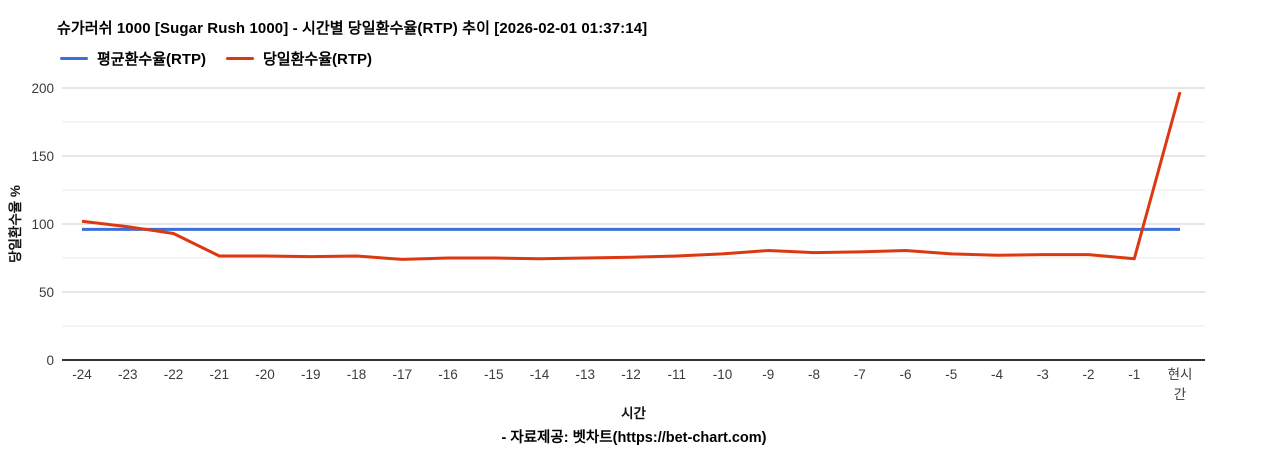  What do you see at coordinates (951, 374) in the screenshot?
I see `x-tick-label: -5` at bounding box center [951, 374].